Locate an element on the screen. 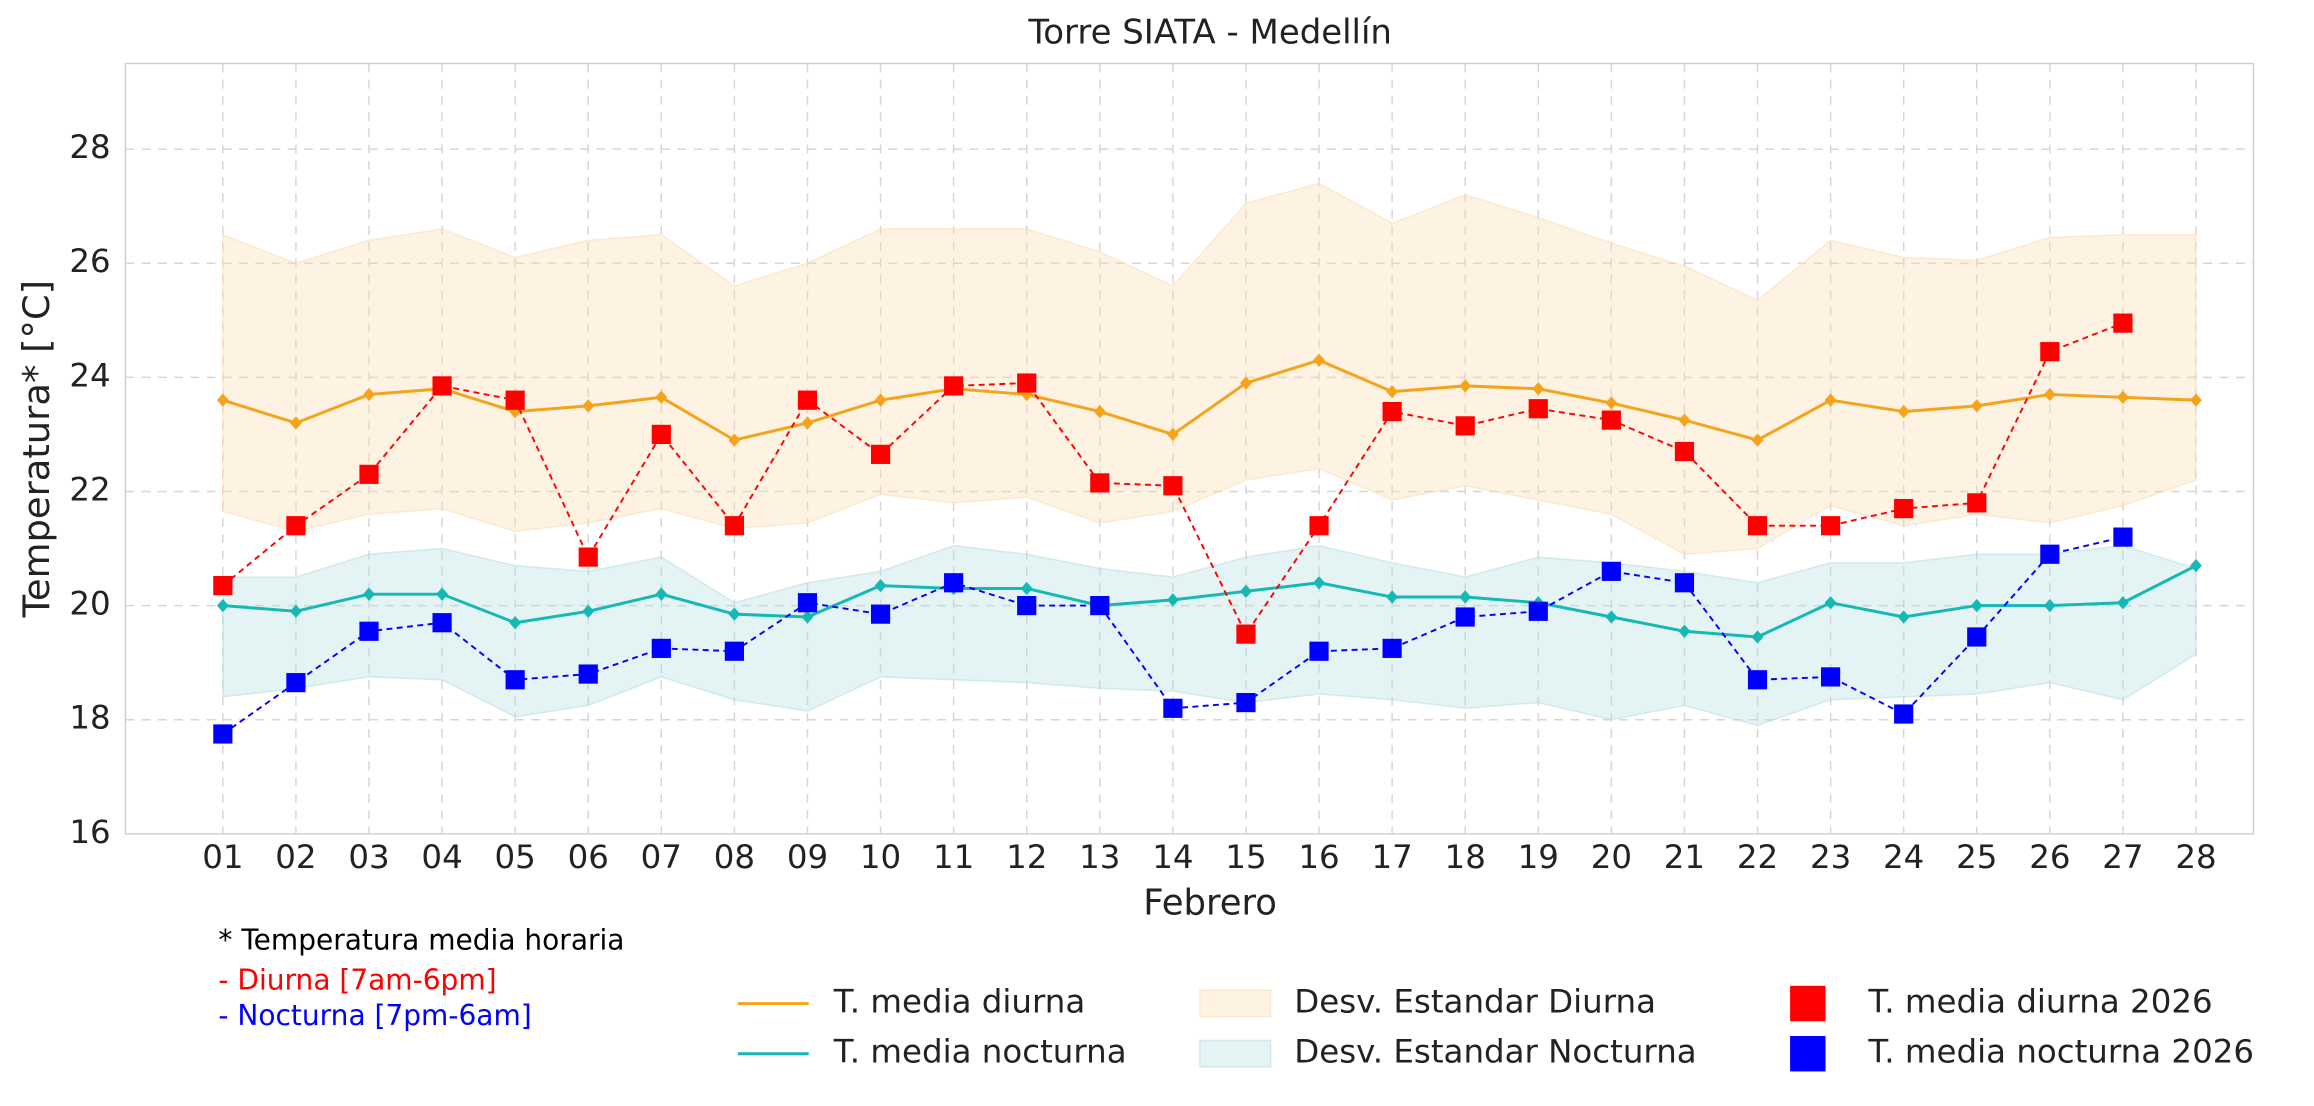 This screenshot has width=2314, height=1106. x-tick-label: 26 is located at coordinates (2049, 857).